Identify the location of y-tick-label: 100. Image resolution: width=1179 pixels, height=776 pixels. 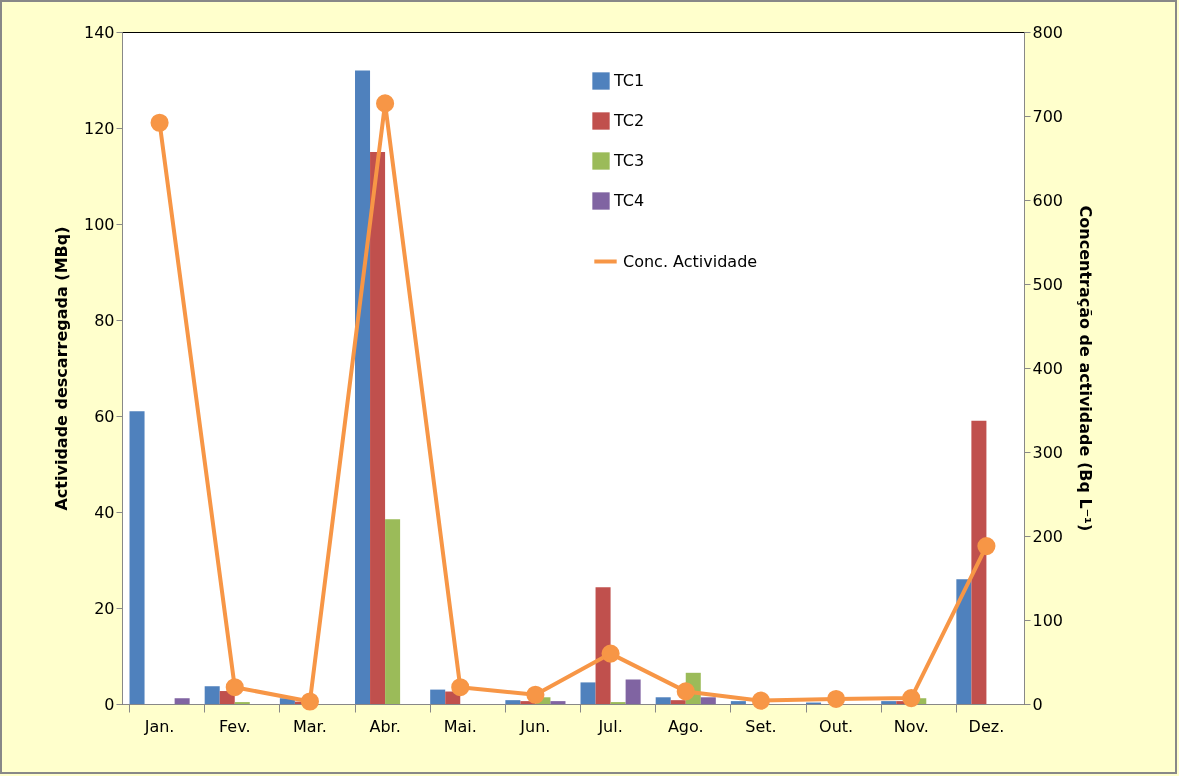
(99, 224).